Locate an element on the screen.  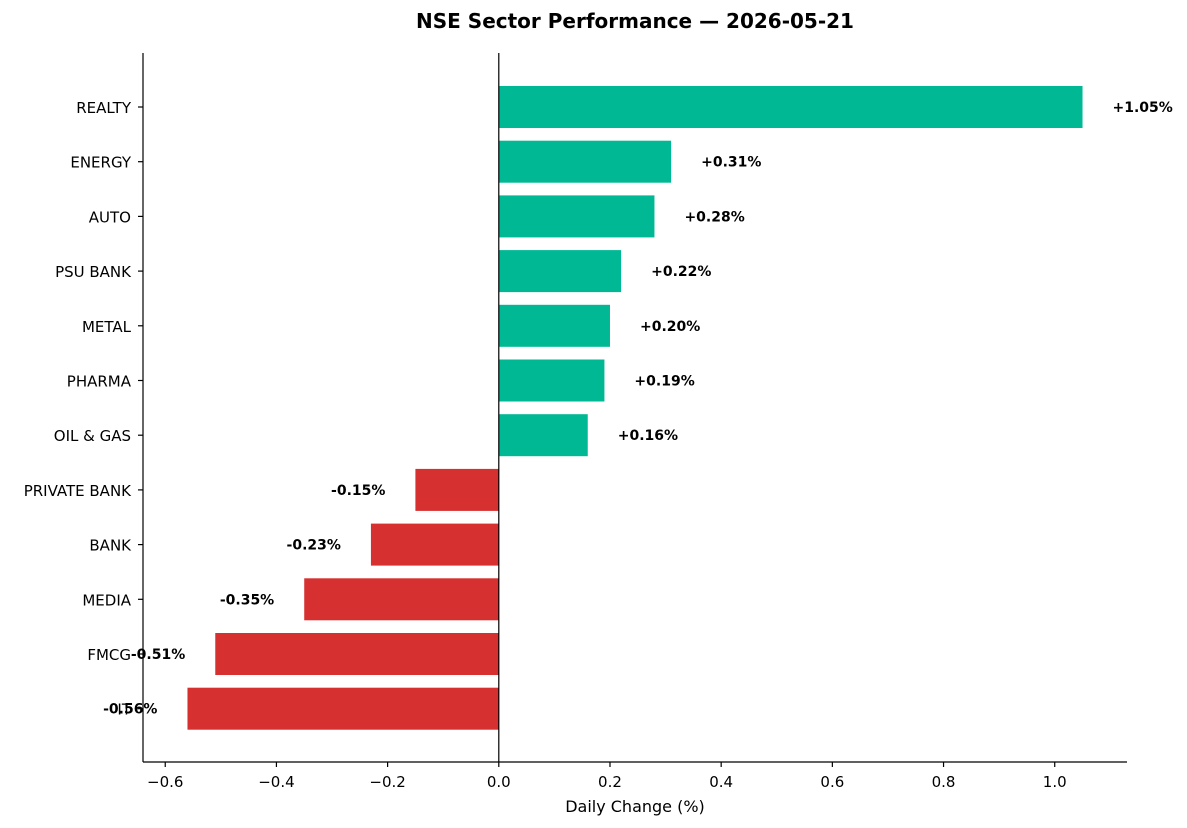
x-axis-ticks: −0.6 −0.4 −0.2 0.0 0.2 0.4 0.6 0.8 1.0 is located at coordinates (607, 776).